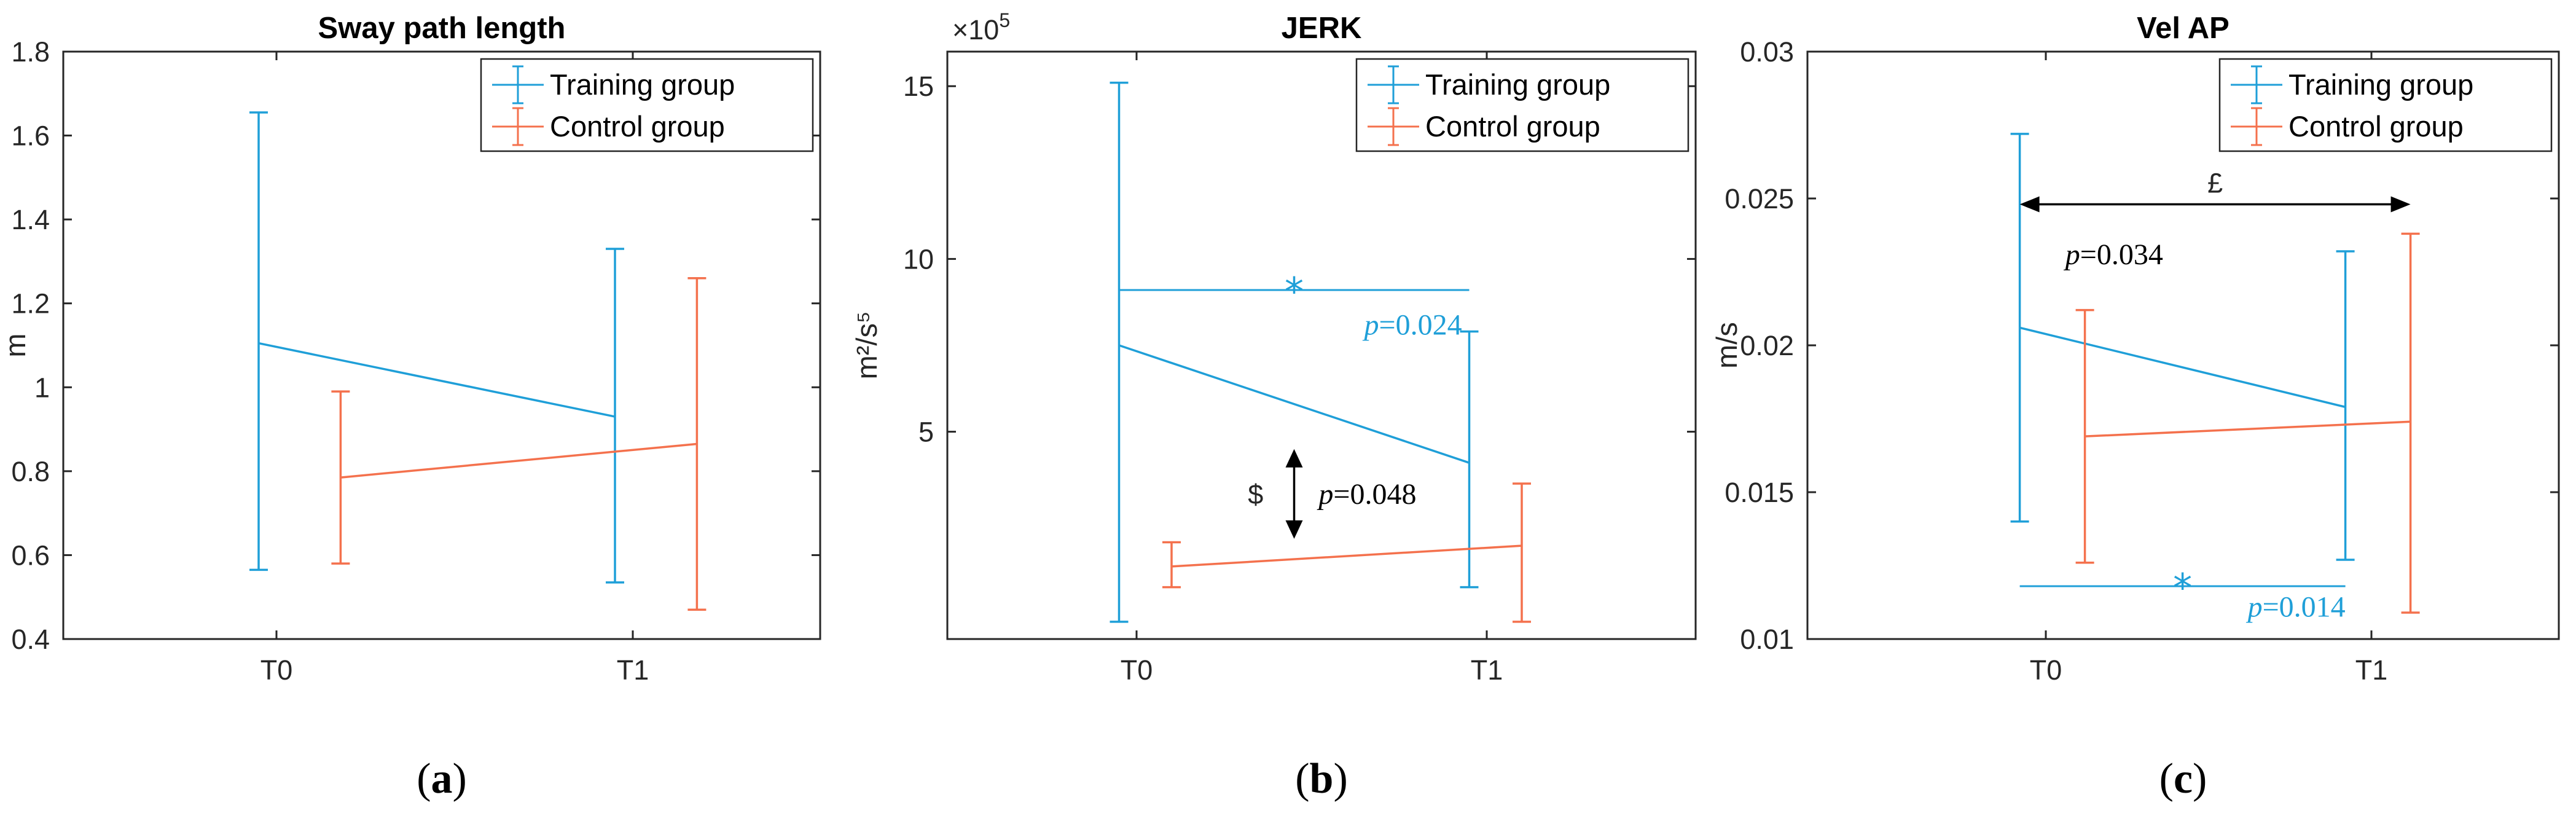 The image size is (2576, 816). Describe the element at coordinates (30, 304) in the screenshot. I see `y-tick-label: 1.2` at that location.